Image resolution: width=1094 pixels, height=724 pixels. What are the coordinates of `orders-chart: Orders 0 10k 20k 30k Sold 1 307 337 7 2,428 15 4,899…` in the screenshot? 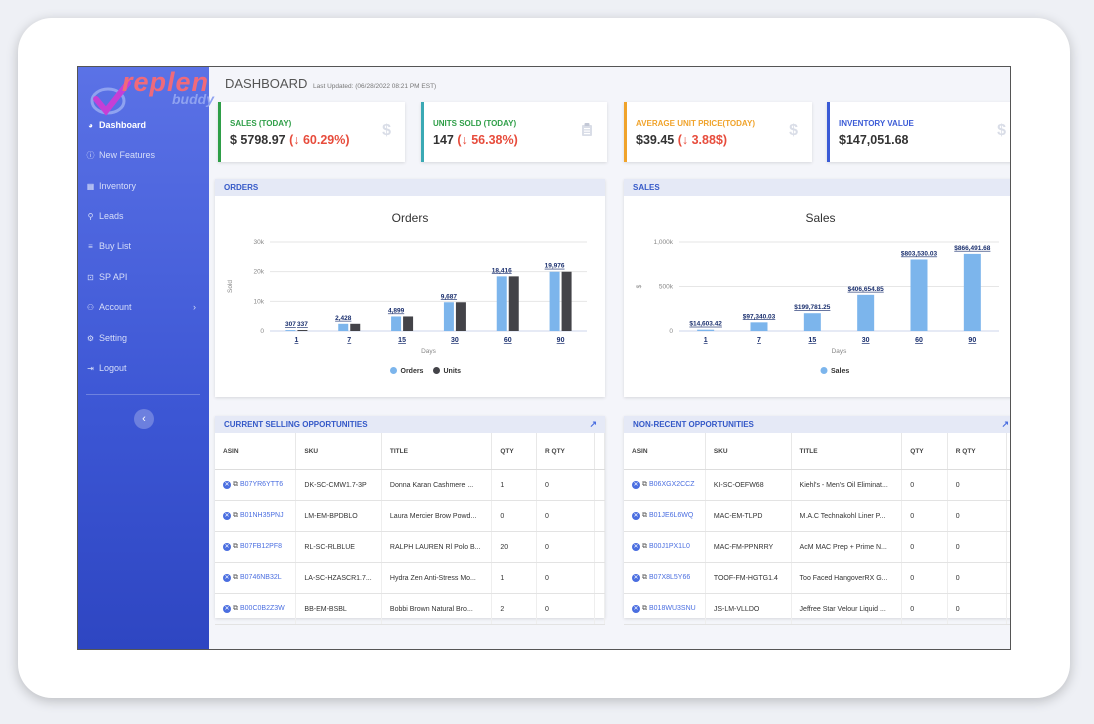 It's located at (407, 293).